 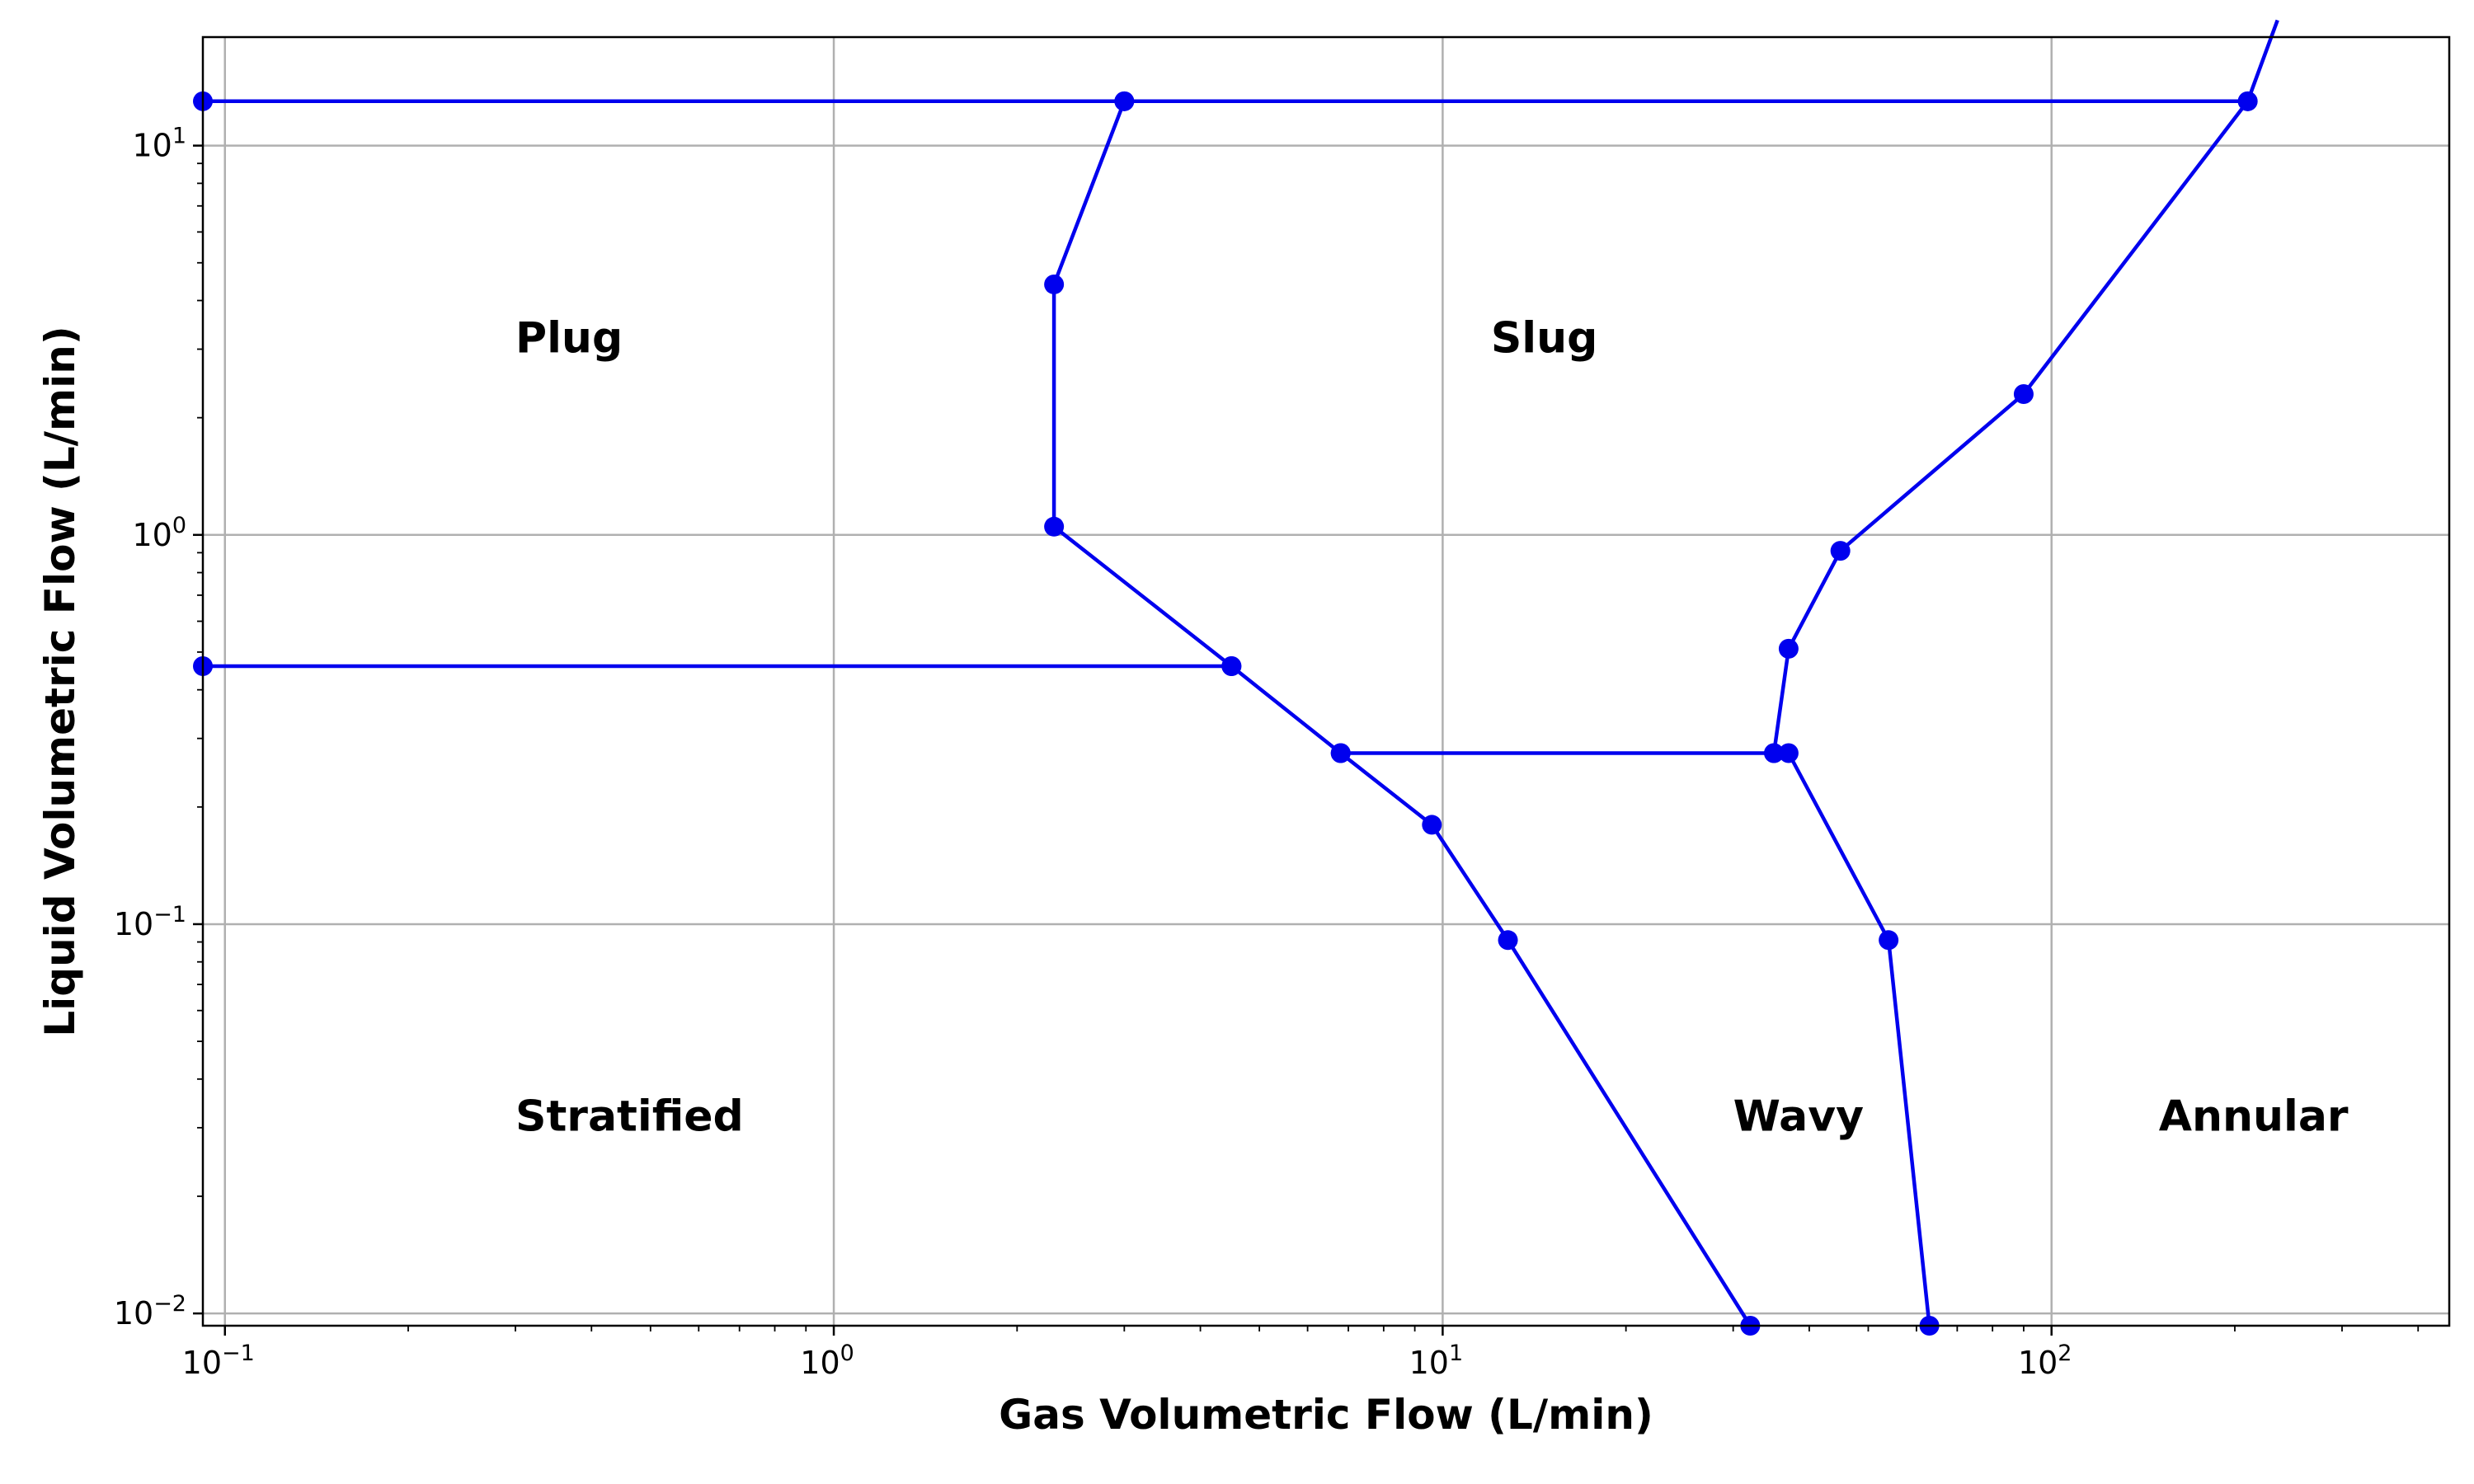 What do you see at coordinates (169, 915) in the screenshot?
I see `y-tick-exponent: −1` at bounding box center [169, 915].